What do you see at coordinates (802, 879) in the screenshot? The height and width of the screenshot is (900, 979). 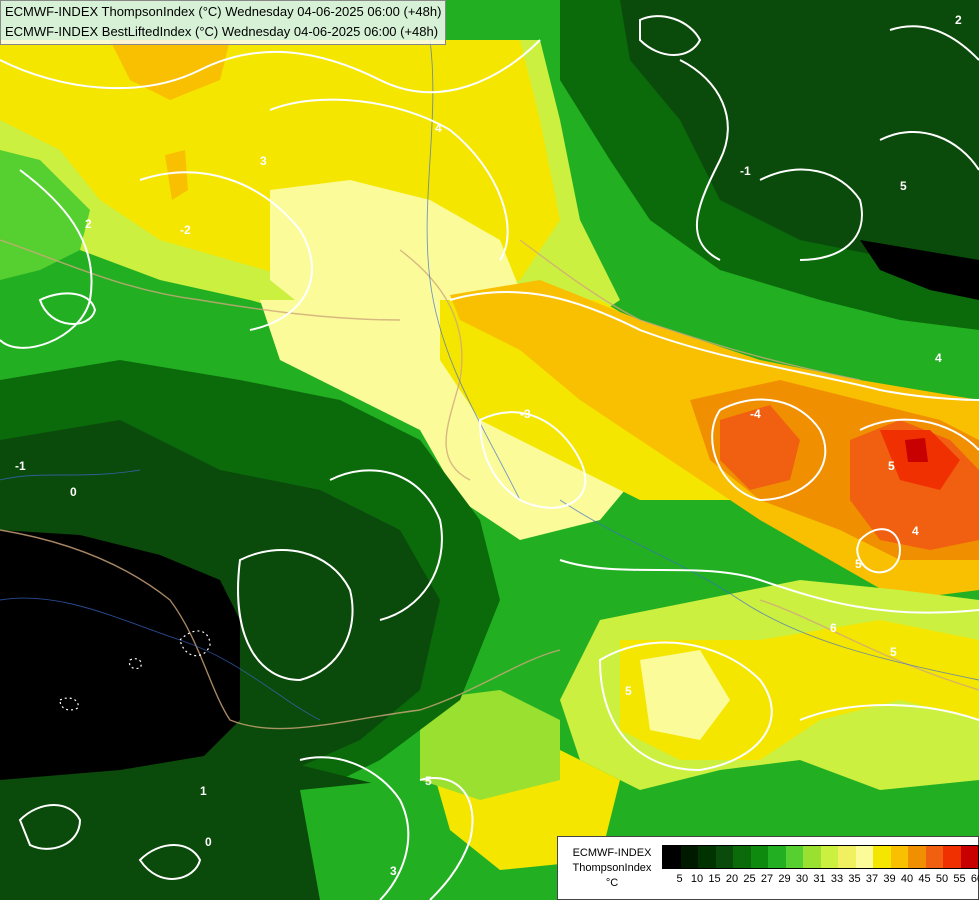 I see `legend-tick-label: 30` at bounding box center [802, 879].